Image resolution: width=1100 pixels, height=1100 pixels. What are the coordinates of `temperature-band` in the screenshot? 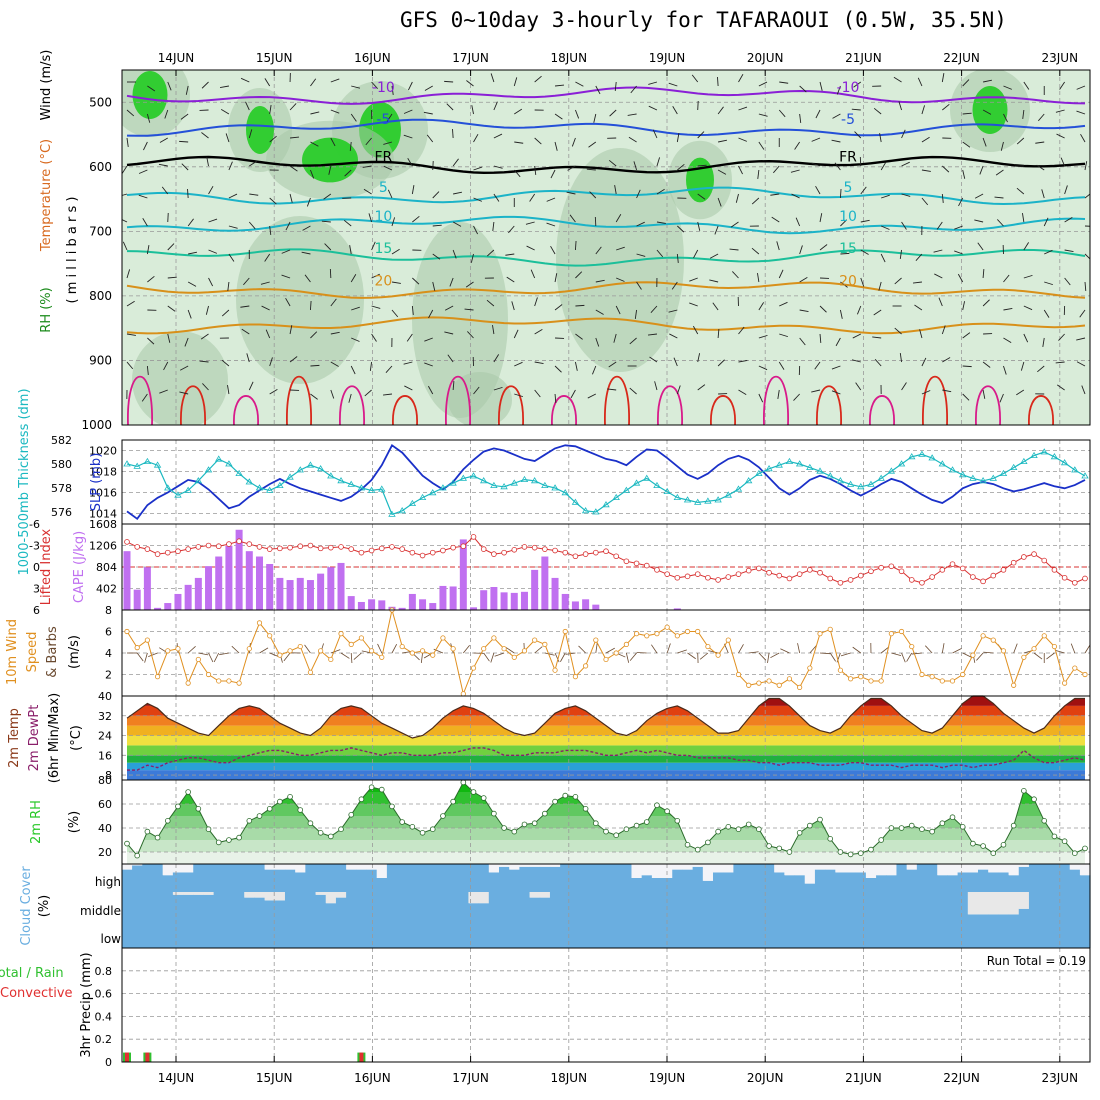 It's located at (606, 759).